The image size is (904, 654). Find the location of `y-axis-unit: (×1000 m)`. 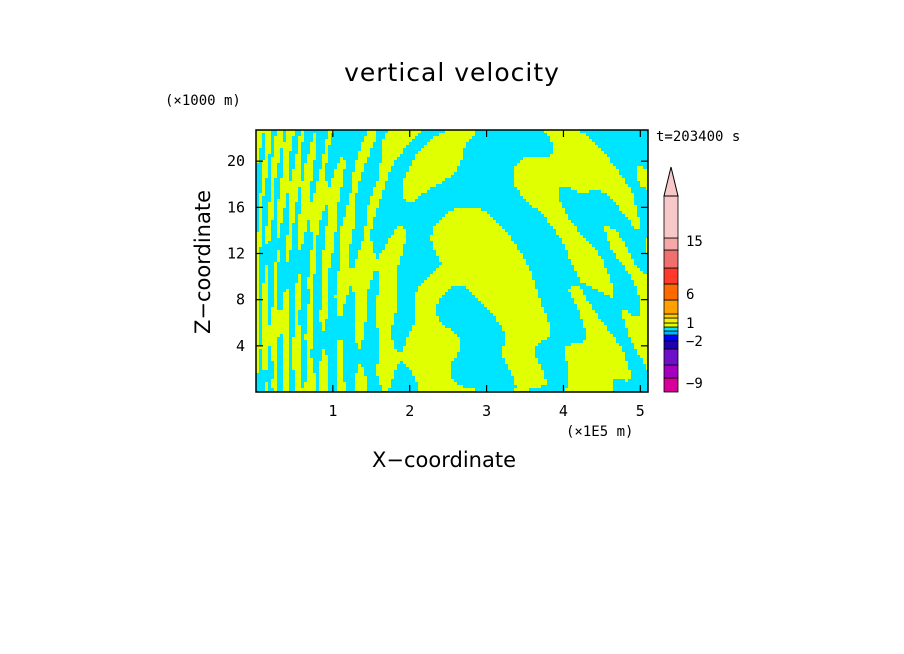

y-axis-unit: (×1000 m) is located at coordinates (203, 101).